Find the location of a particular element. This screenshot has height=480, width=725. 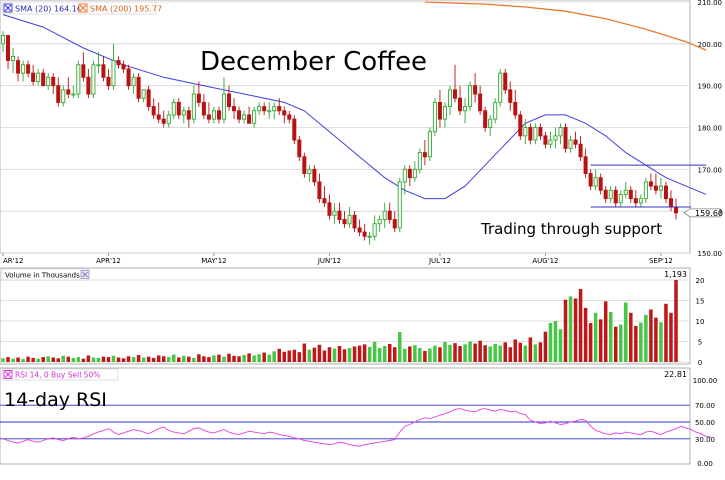

rsi-close-icon is located at coordinates (8, 374).